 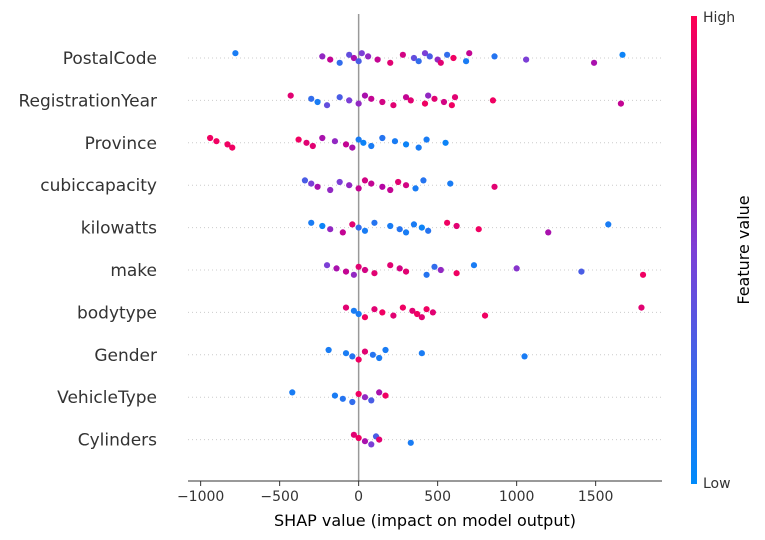 What do you see at coordinates (358, 497) in the screenshot?
I see `x-tick-label: 0` at bounding box center [358, 497].